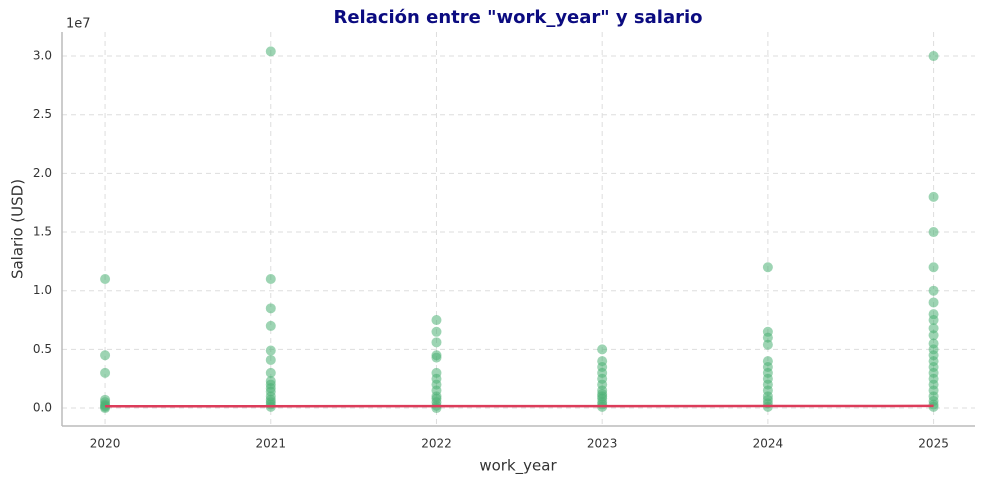  Describe the element at coordinates (517, 17) in the screenshot. I see `chart-title: Relación entre "work_year" y salario` at that location.